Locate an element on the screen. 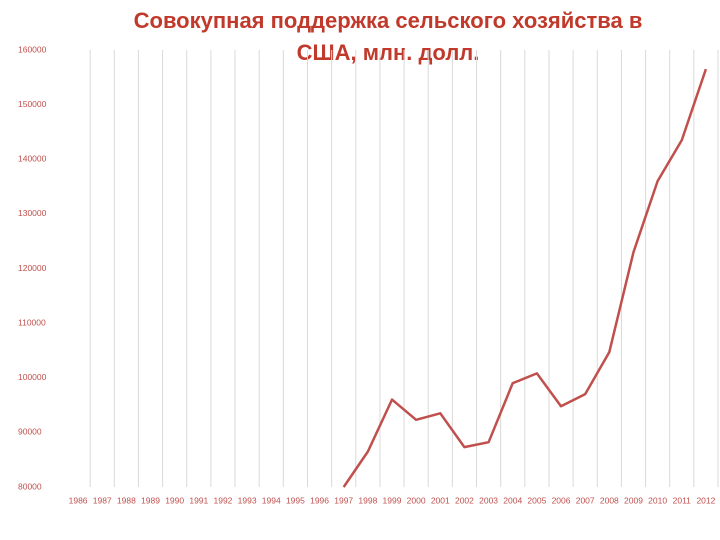 Image resolution: width=720 pixels, height=540 pixels. x-tick-label: 1997 is located at coordinates (343, 500).